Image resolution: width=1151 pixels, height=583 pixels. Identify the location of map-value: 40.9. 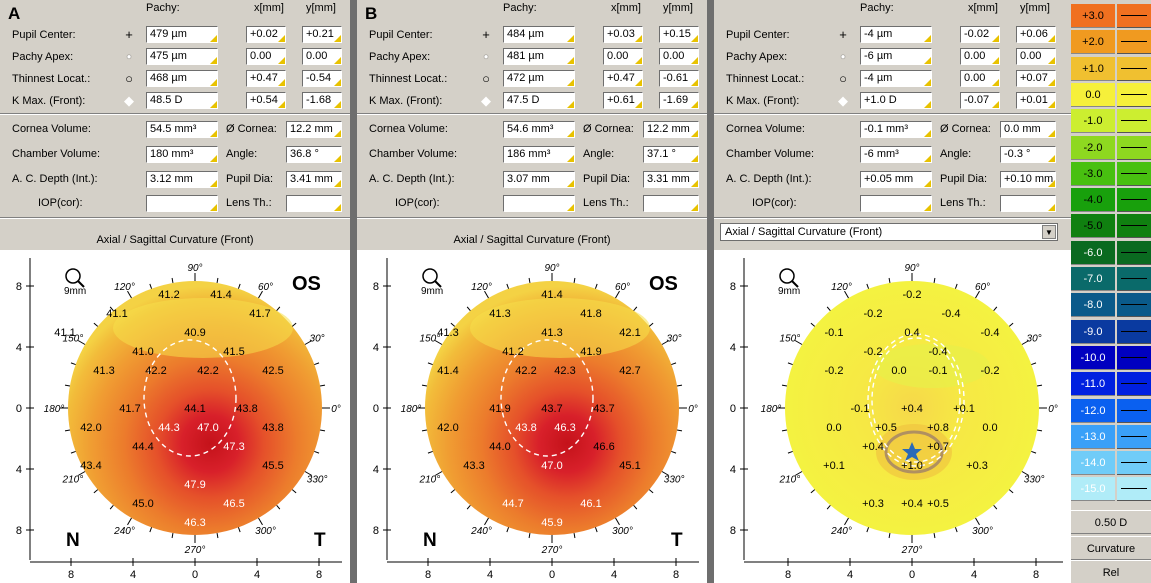
(194, 333).